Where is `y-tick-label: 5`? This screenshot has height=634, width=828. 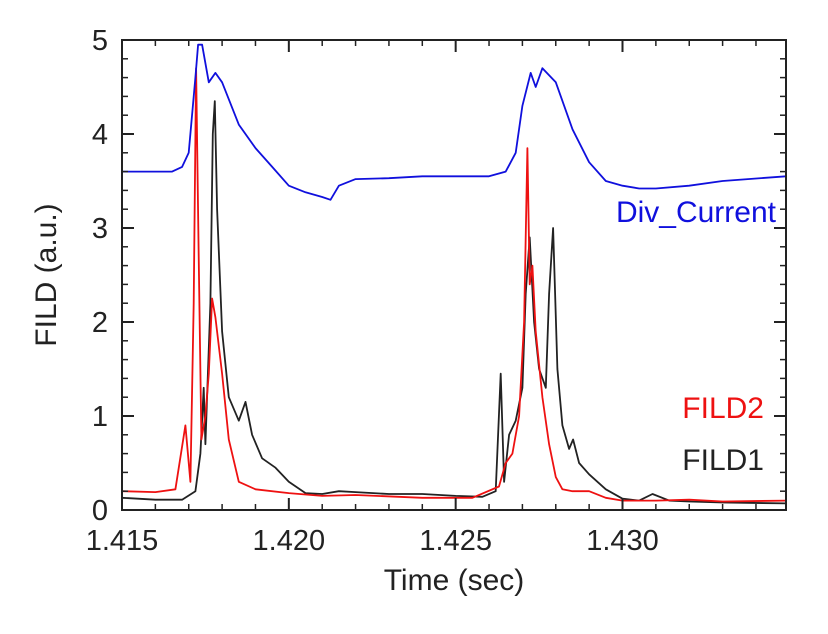 y-tick-label: 5 is located at coordinates (100, 41).